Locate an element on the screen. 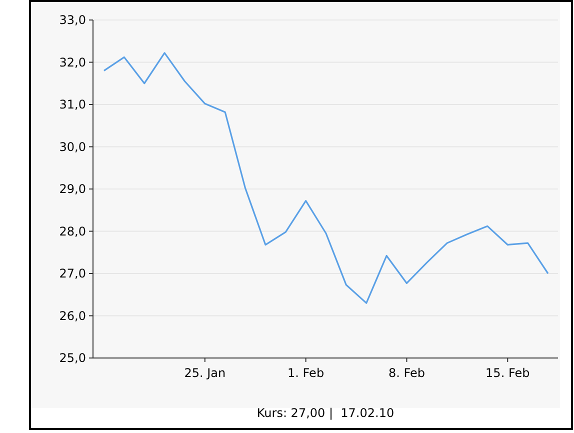 The image size is (574, 433). y-tick-label: 28,0 is located at coordinates (72, 231).